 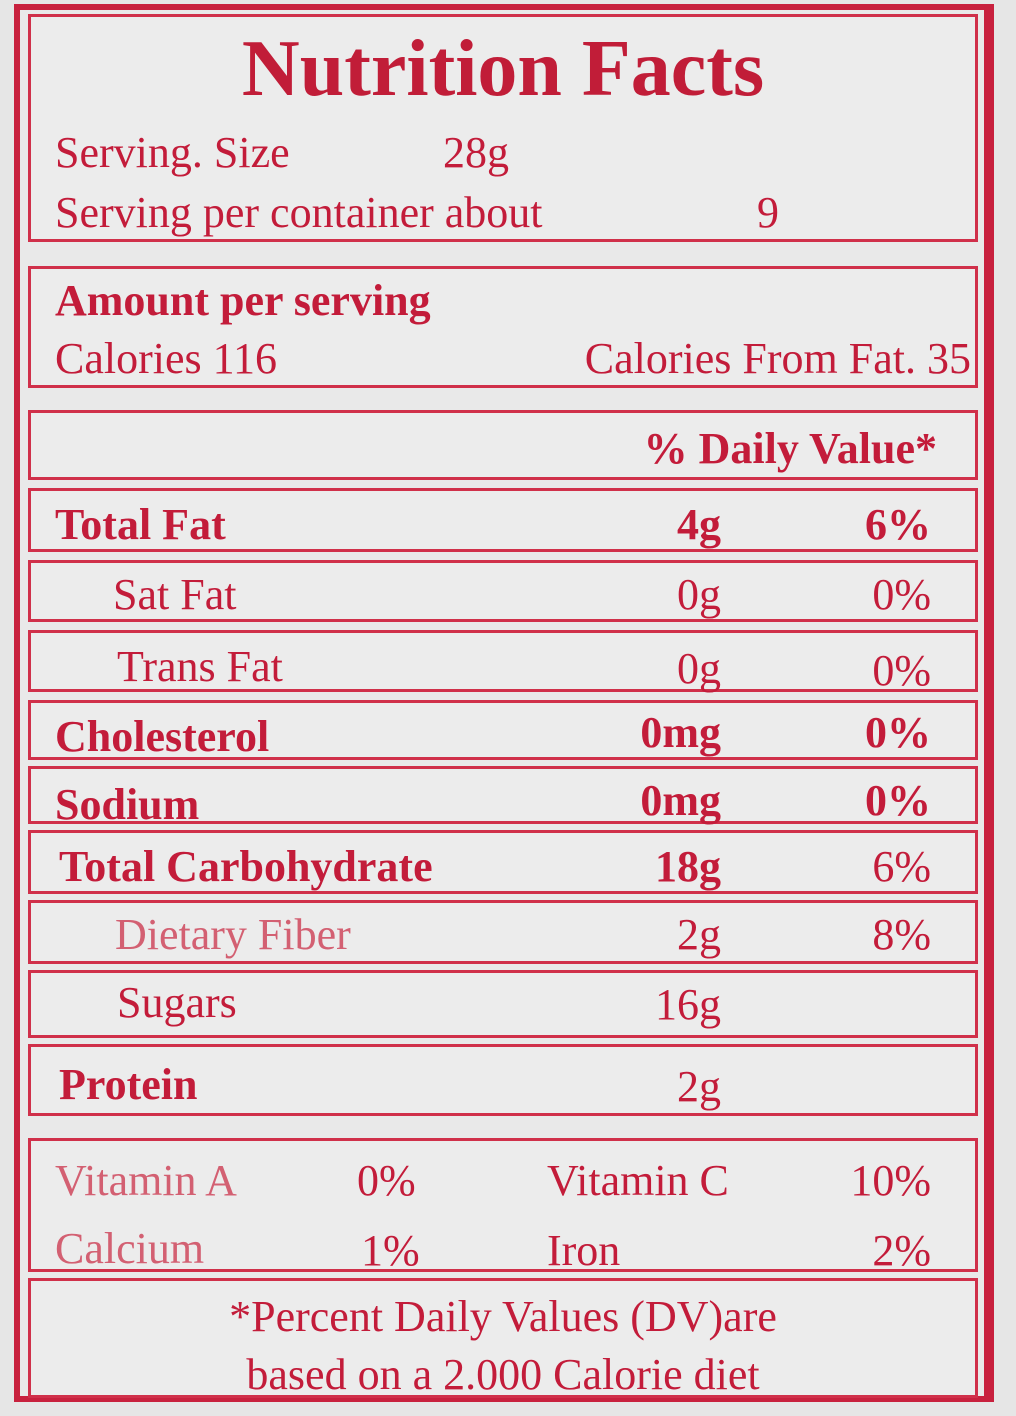 What do you see at coordinates (503, 520) in the screenshot?
I see `nutrient-row: Total Fat 4g 6%` at bounding box center [503, 520].